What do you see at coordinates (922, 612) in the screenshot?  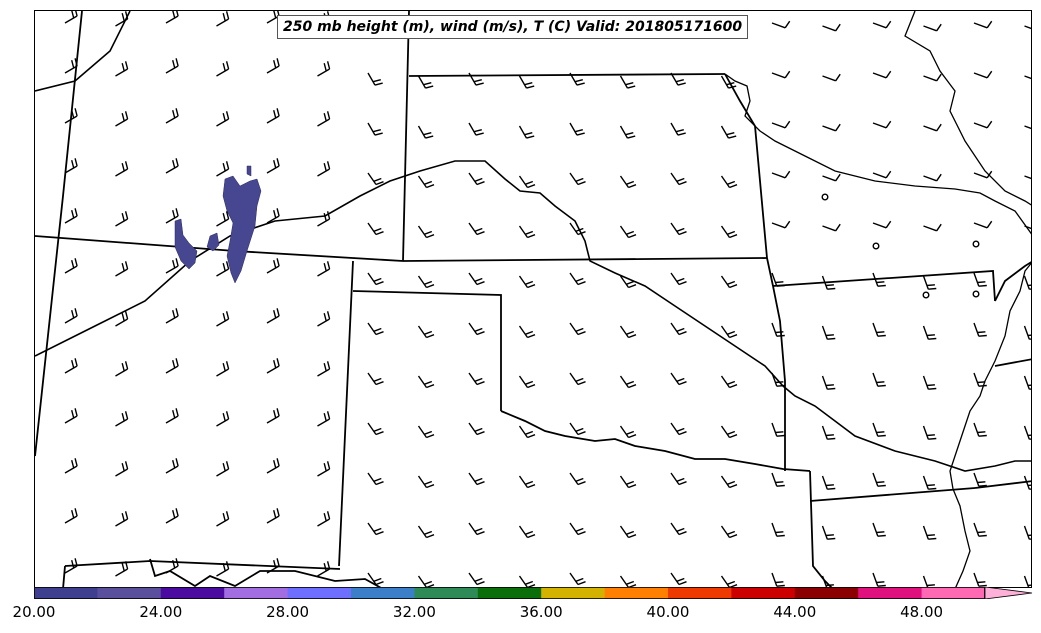 I see `colorbar-tick-label: 48.00` at bounding box center [922, 612].